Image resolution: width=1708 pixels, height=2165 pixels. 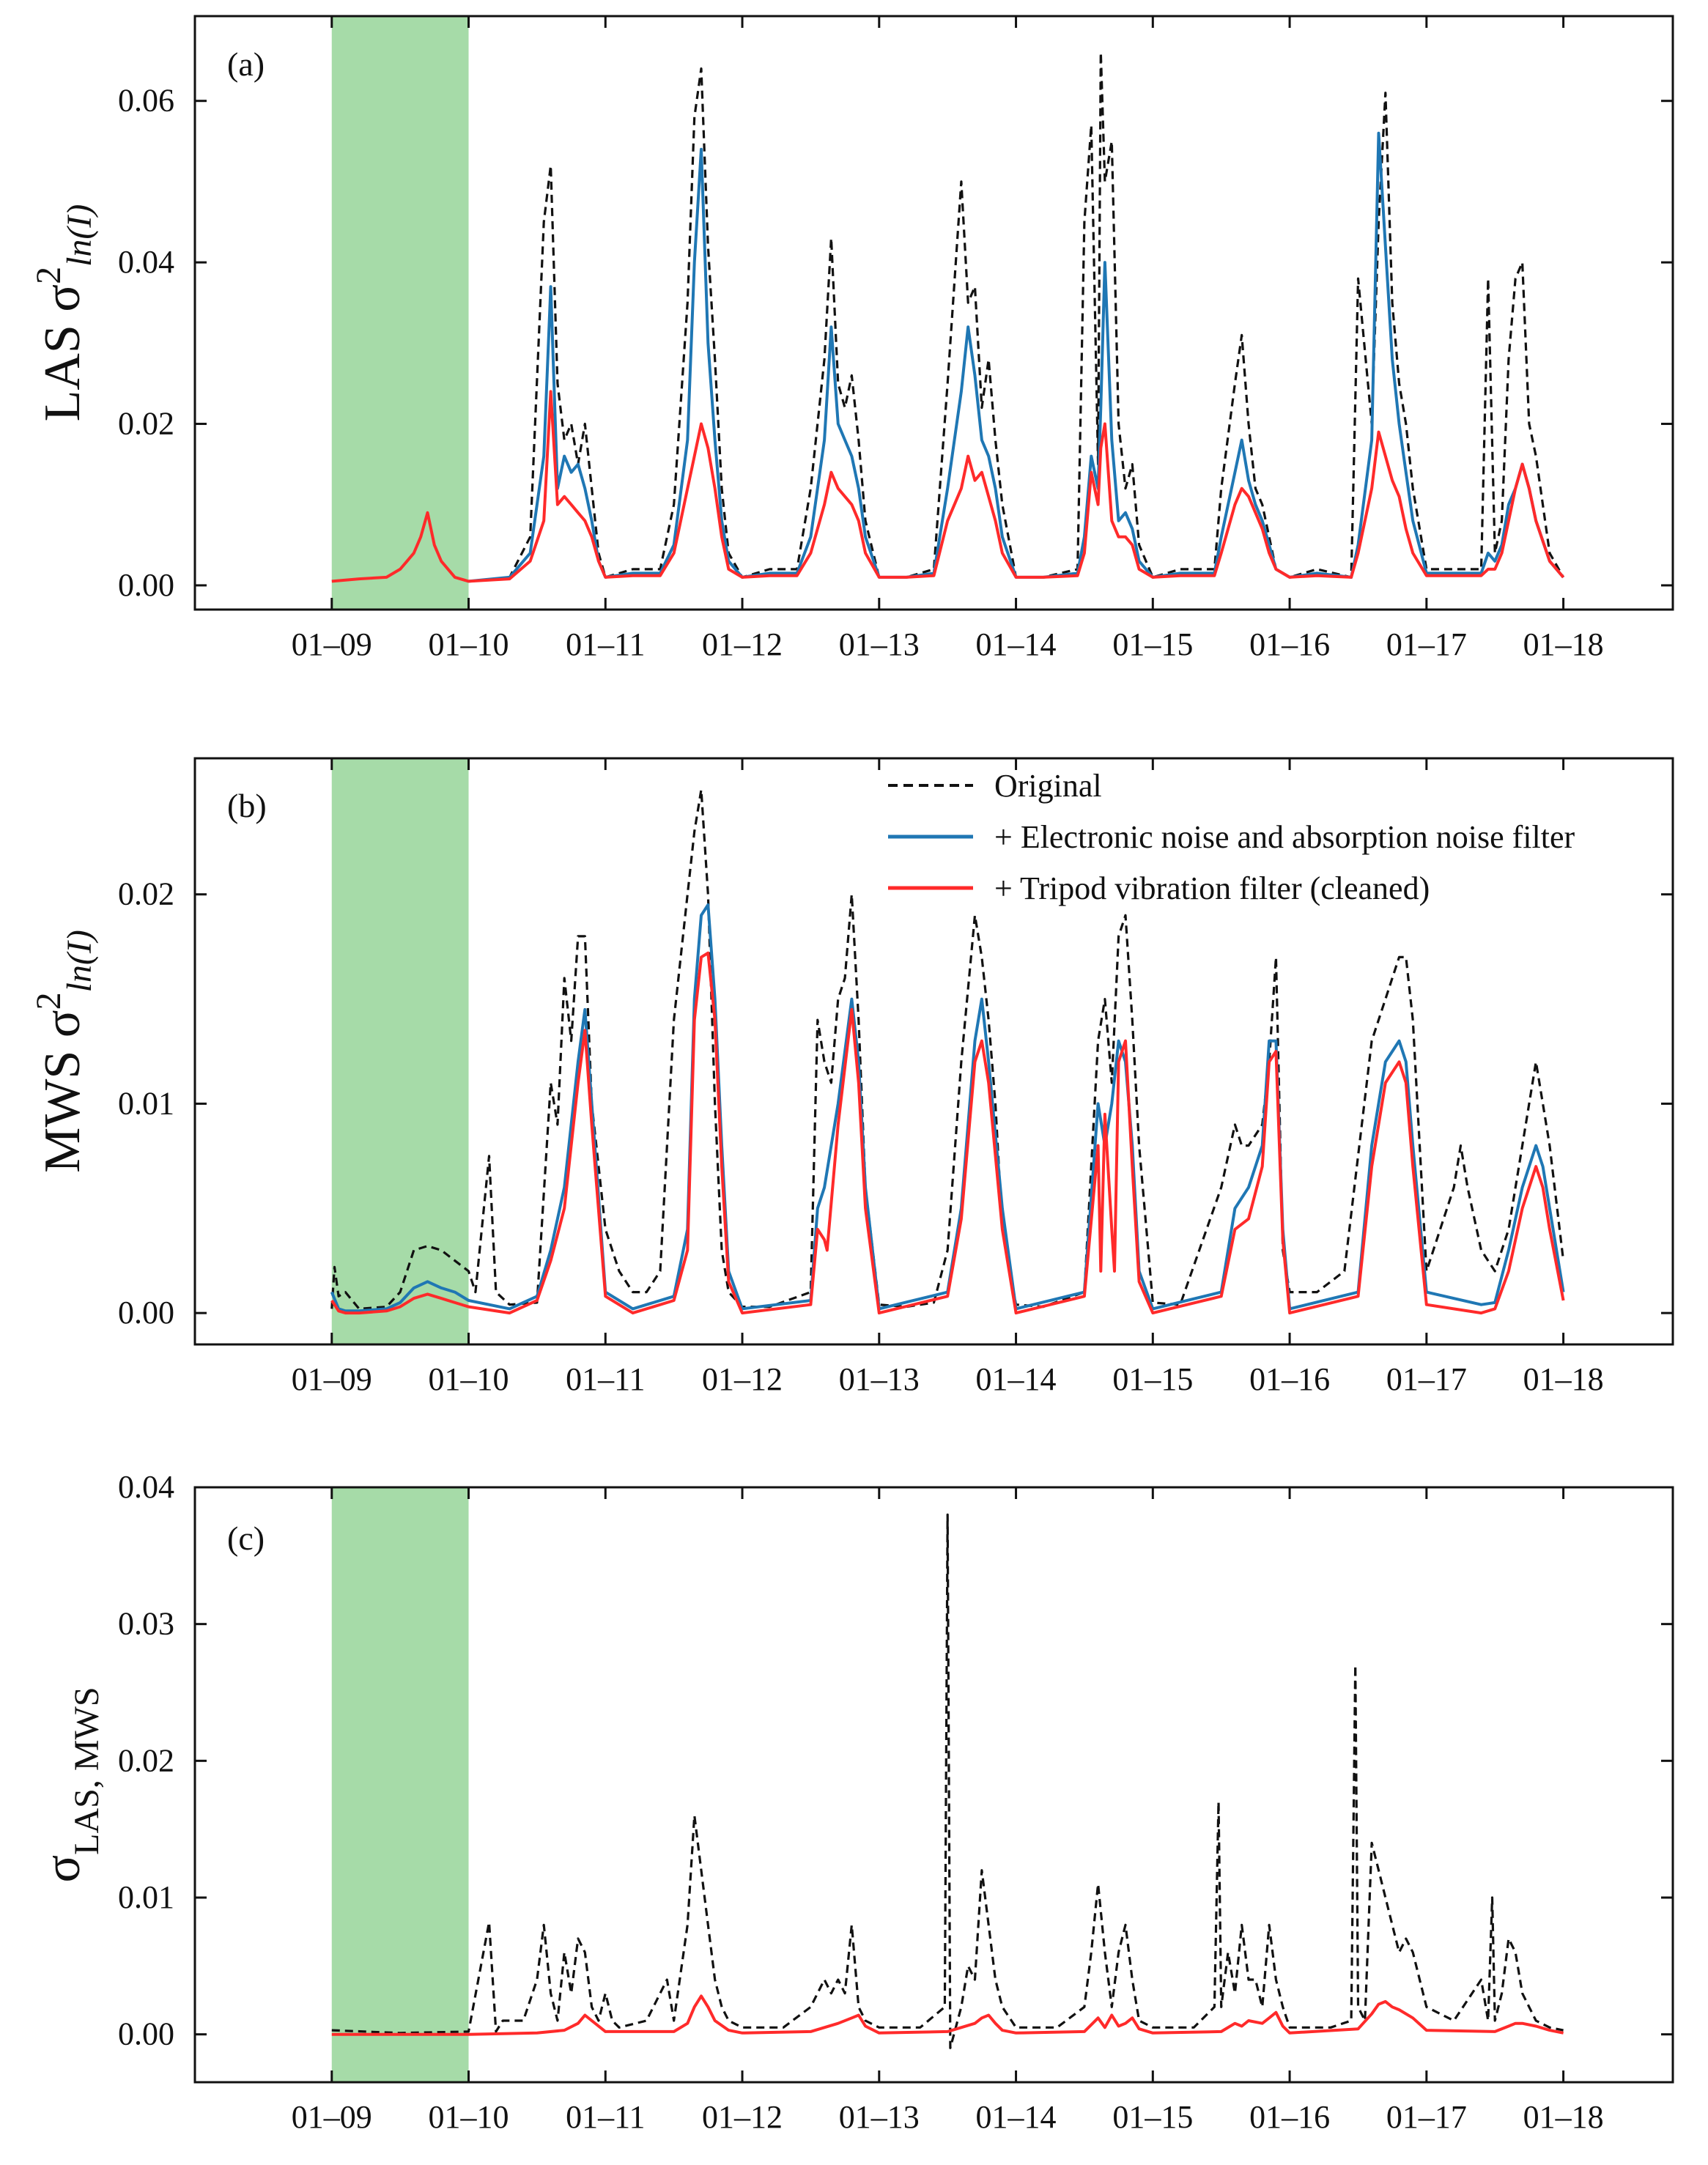 What do you see at coordinates (947, 1133) in the screenshot?
I see `series-line-cleaned-b` at bounding box center [947, 1133].